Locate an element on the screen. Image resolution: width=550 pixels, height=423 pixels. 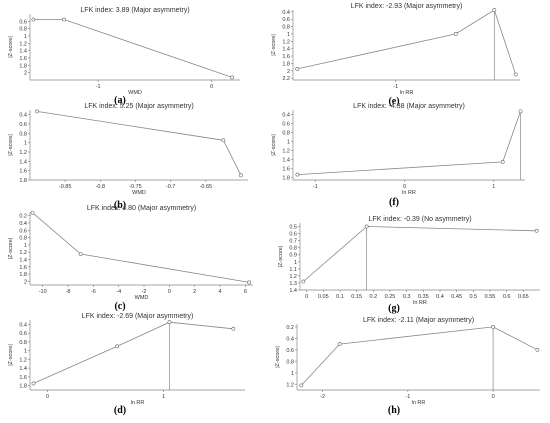
panel-5-y-axis-label: |Z-score| is located at coordinates (281, 257).